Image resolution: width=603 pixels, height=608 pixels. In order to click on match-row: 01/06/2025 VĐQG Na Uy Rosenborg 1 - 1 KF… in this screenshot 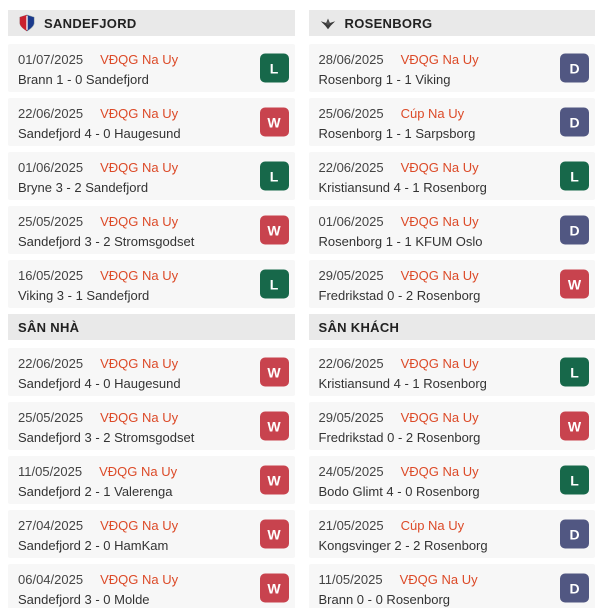, I will do `click(451, 230)`.